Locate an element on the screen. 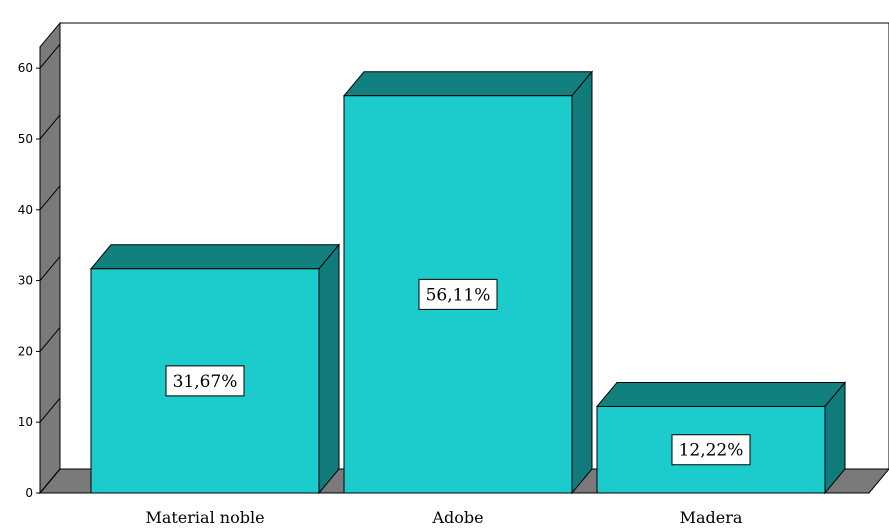  data-label-text: 31,67% is located at coordinates (205, 382).